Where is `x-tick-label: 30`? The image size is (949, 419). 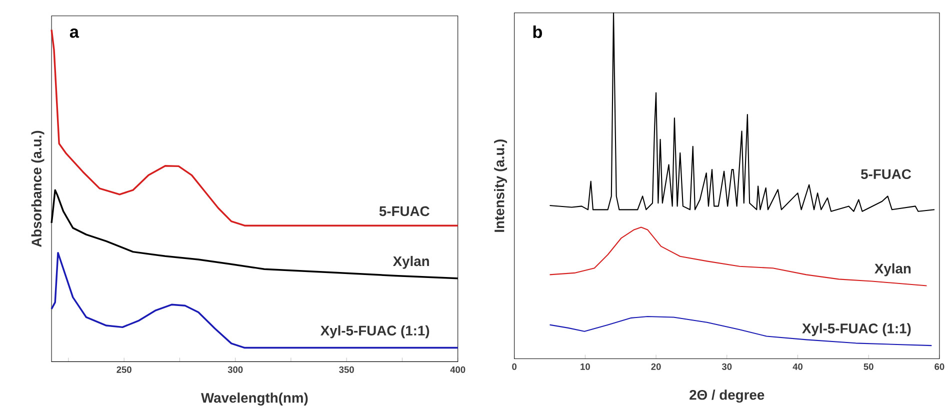
x-tick-label: 30 is located at coordinates (727, 366).